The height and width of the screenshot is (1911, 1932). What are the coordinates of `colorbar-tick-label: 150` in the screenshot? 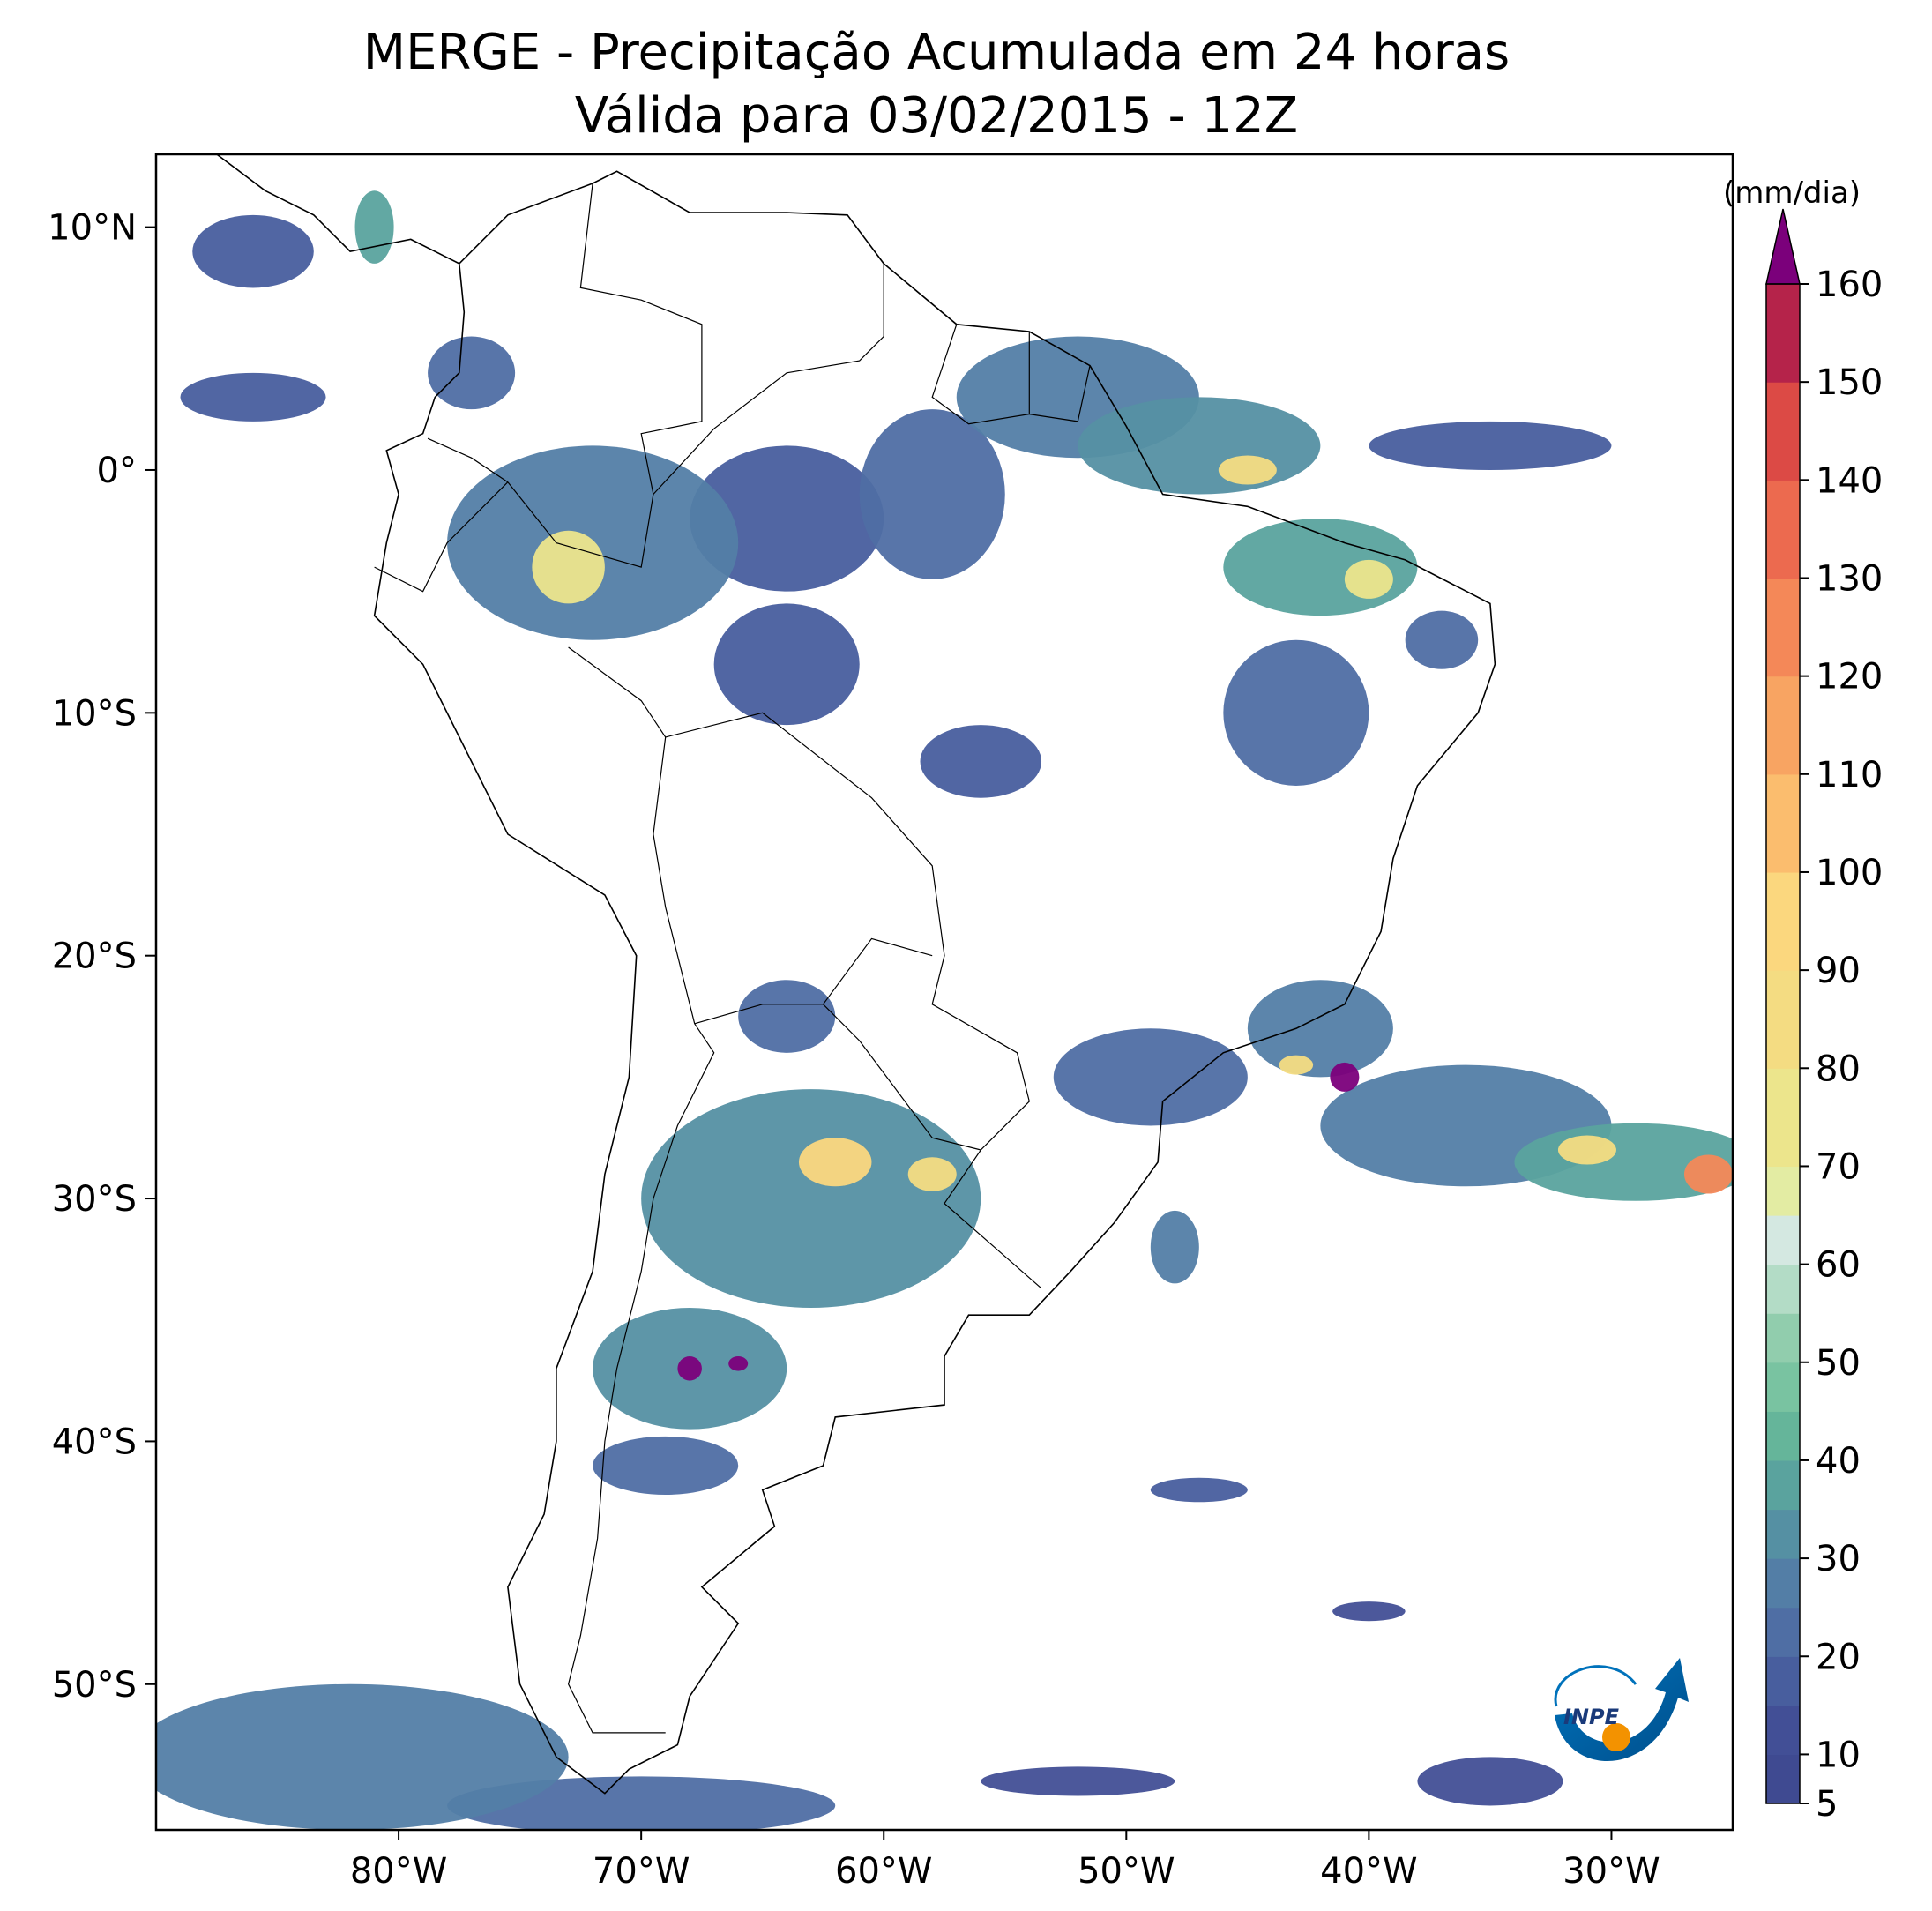 It's located at (1849, 383).